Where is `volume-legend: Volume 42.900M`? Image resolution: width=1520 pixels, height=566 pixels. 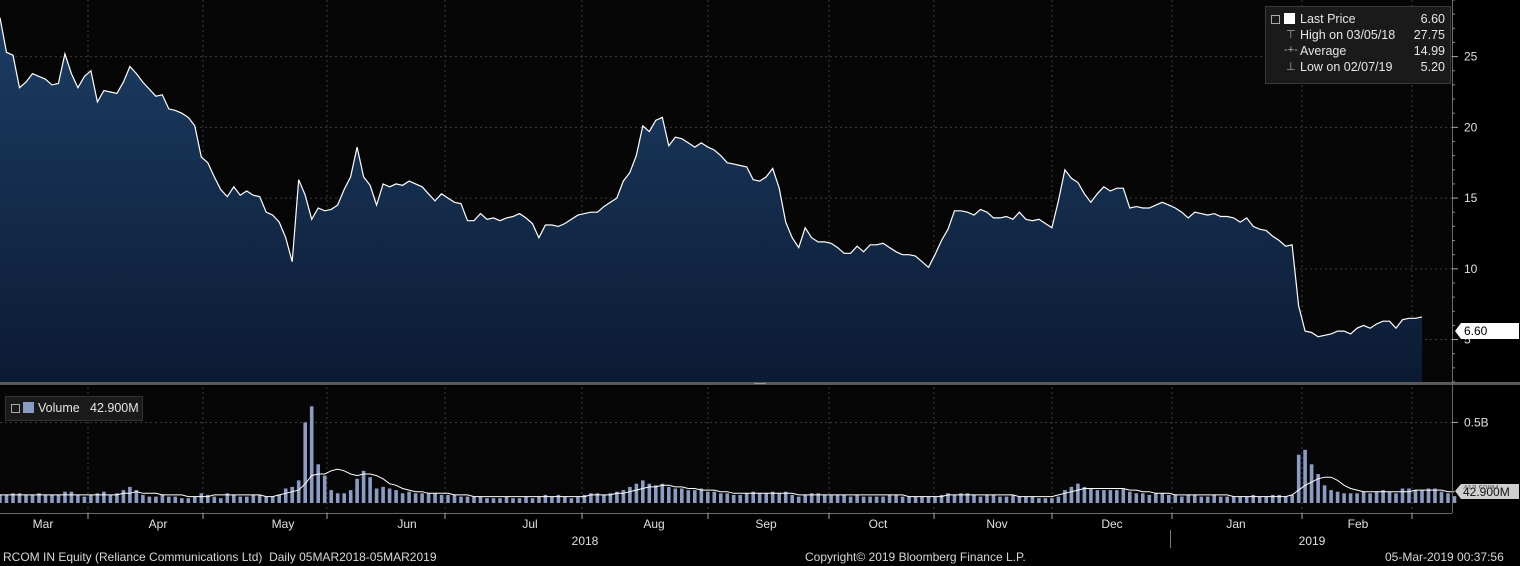
volume-legend: Volume 42.900M is located at coordinates (74, 408).